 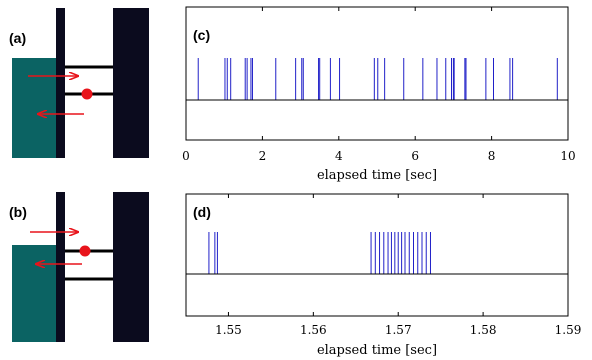 I want to click on x-tick-label: 1.56, so click(x=313, y=330).